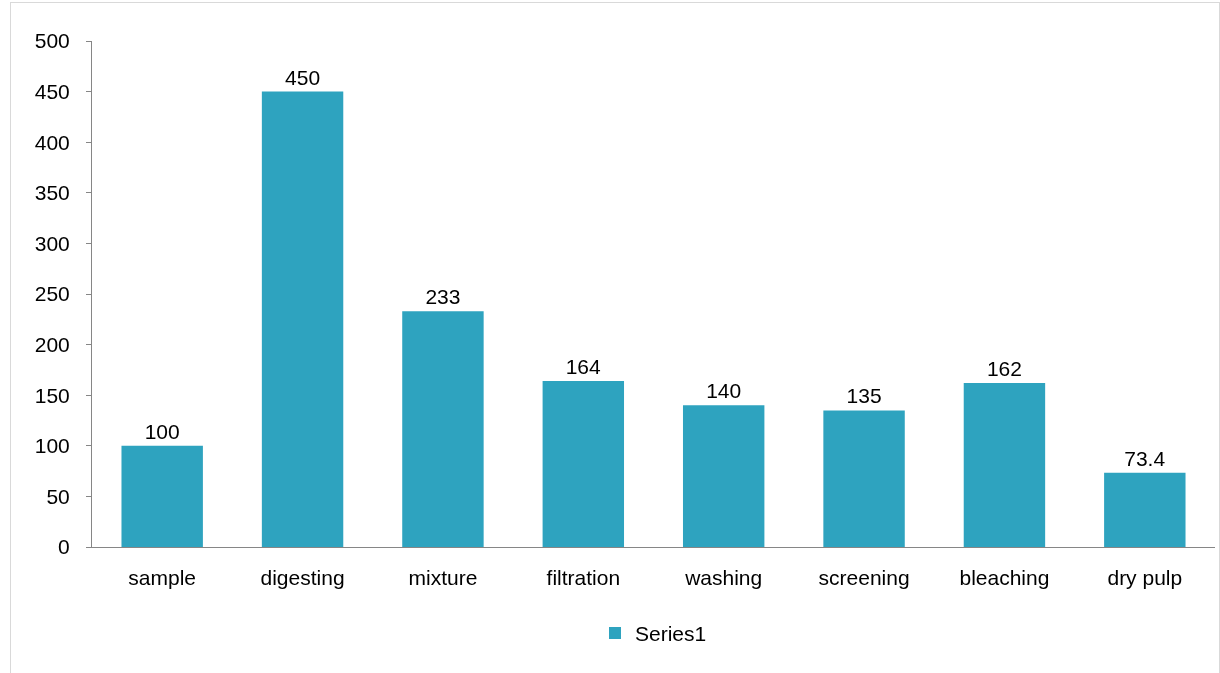  What do you see at coordinates (52, 243) in the screenshot?
I see `y-tick-label: 300` at bounding box center [52, 243].